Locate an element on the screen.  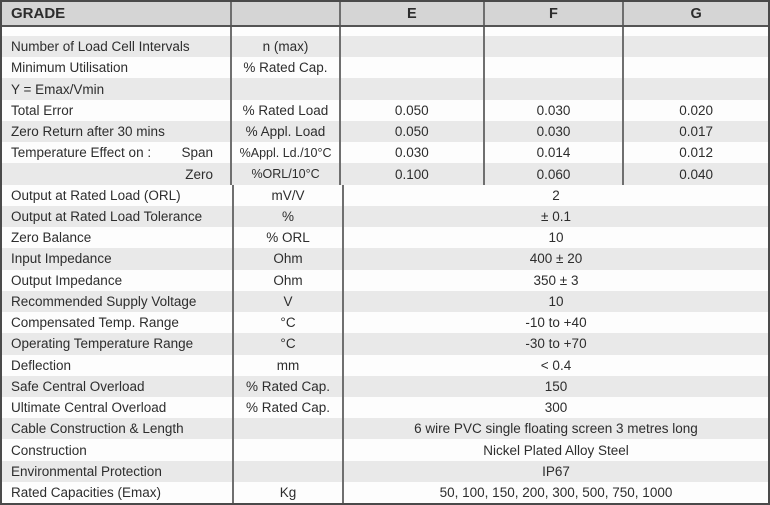
table-row: Construction Nickel Plated Alloy Steel is located at coordinates (385, 450).